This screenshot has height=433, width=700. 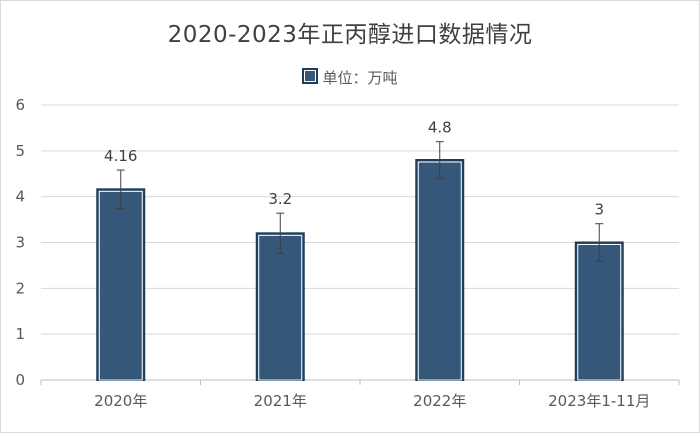 What do you see at coordinates (20, 288) in the screenshot?
I see `y-tick-label: 2` at bounding box center [20, 288].